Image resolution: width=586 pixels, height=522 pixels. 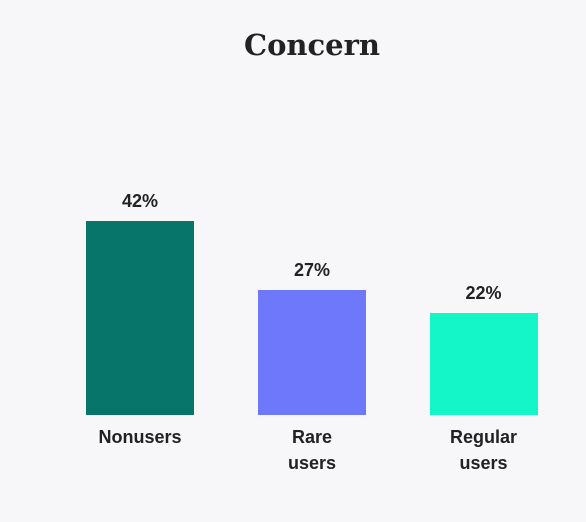 I want to click on x-tick-label: Regular users, so click(x=483, y=450).